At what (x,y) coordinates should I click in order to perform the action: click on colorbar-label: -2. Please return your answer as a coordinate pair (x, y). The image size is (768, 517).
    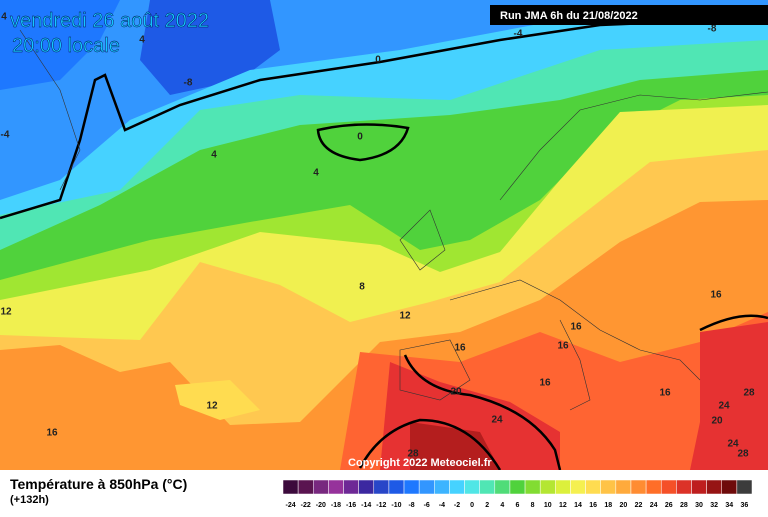
    Looking at the image, I should click on (457, 505).